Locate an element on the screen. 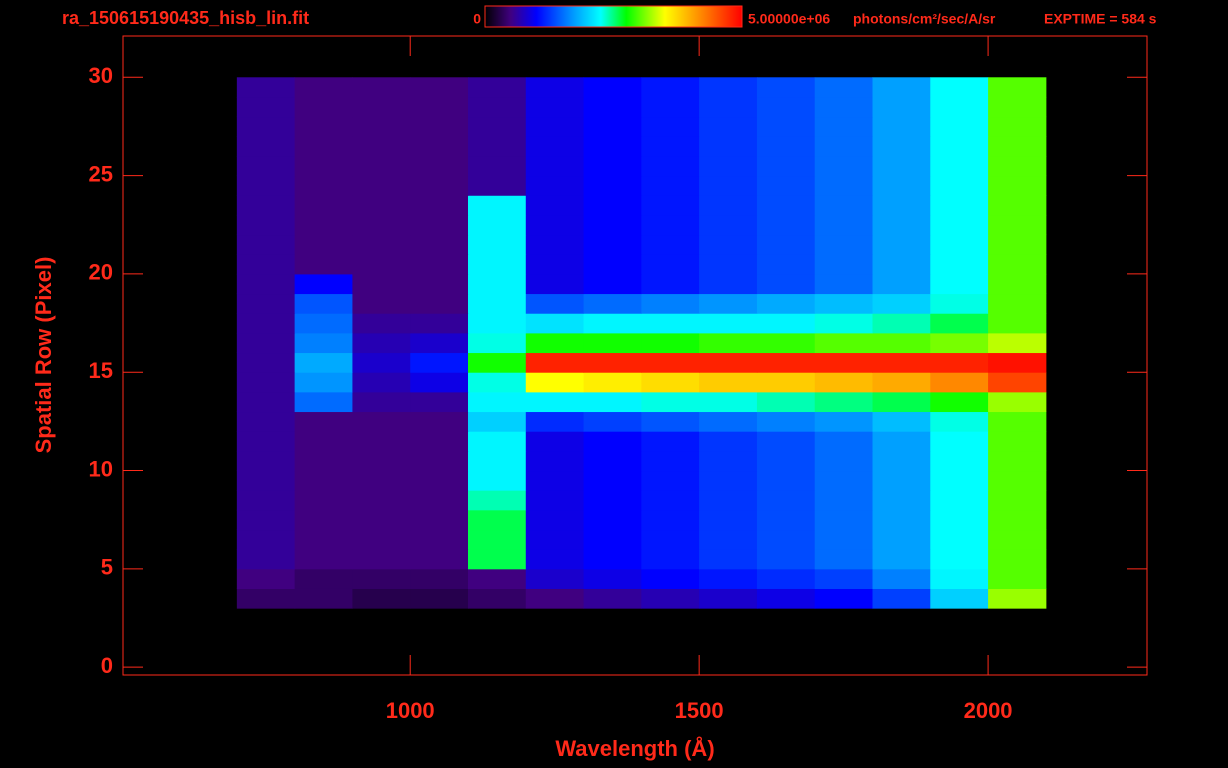 The height and width of the screenshot is (768, 1228). y-tick-label: 25 is located at coordinates (101, 173).